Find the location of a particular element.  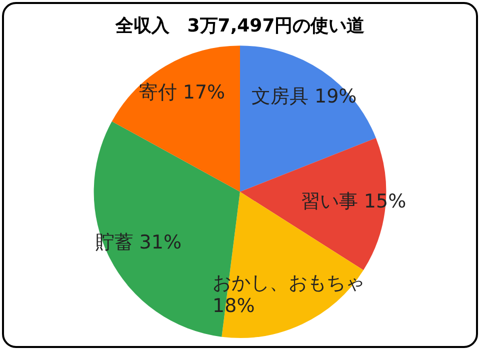

slice-label: 寄付 17% is located at coordinates (182, 93).